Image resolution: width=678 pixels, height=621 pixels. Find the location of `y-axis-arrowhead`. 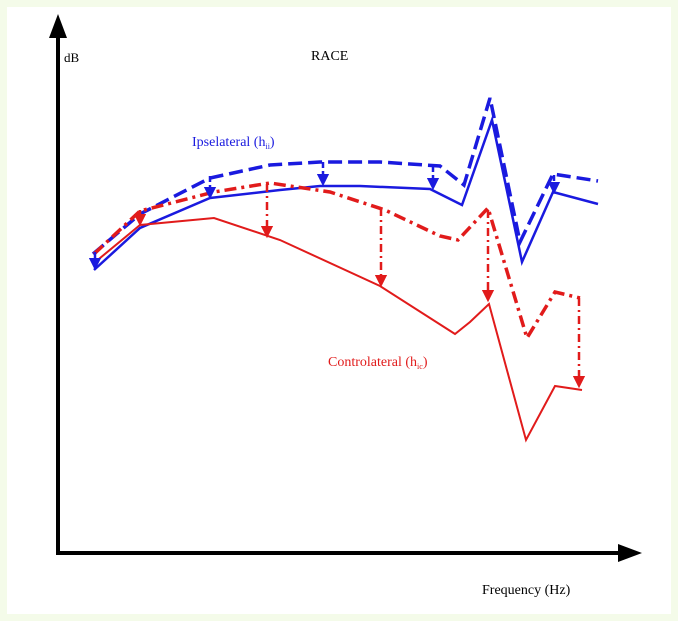

y-axis-arrowhead is located at coordinates (58, 26).